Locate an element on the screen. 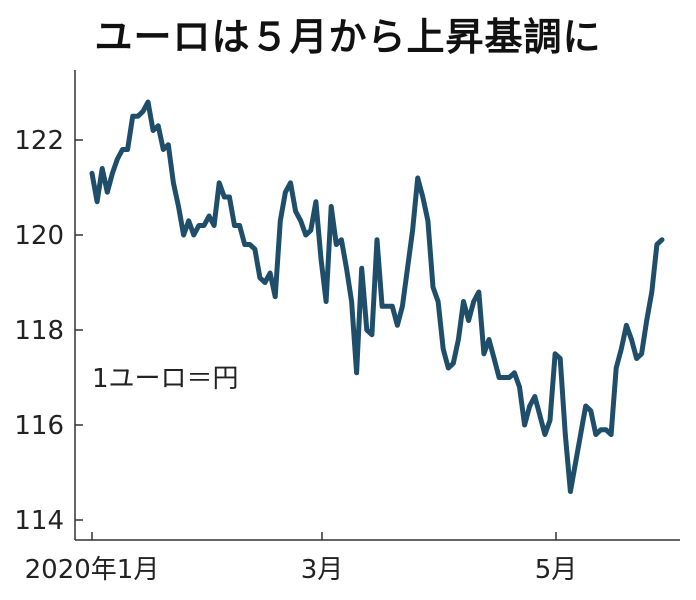 The height and width of the screenshot is (600, 696). x-tick-label: 2020年1月 is located at coordinates (92, 570).